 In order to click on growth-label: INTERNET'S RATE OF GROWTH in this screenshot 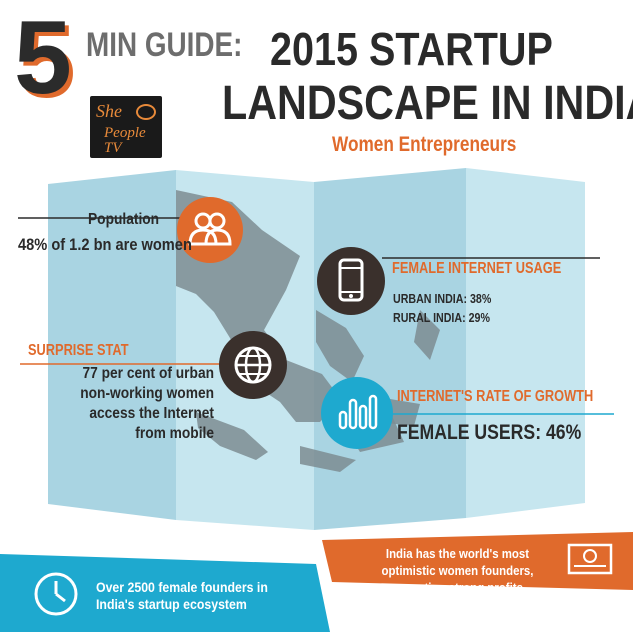, I will do `click(495, 396)`.